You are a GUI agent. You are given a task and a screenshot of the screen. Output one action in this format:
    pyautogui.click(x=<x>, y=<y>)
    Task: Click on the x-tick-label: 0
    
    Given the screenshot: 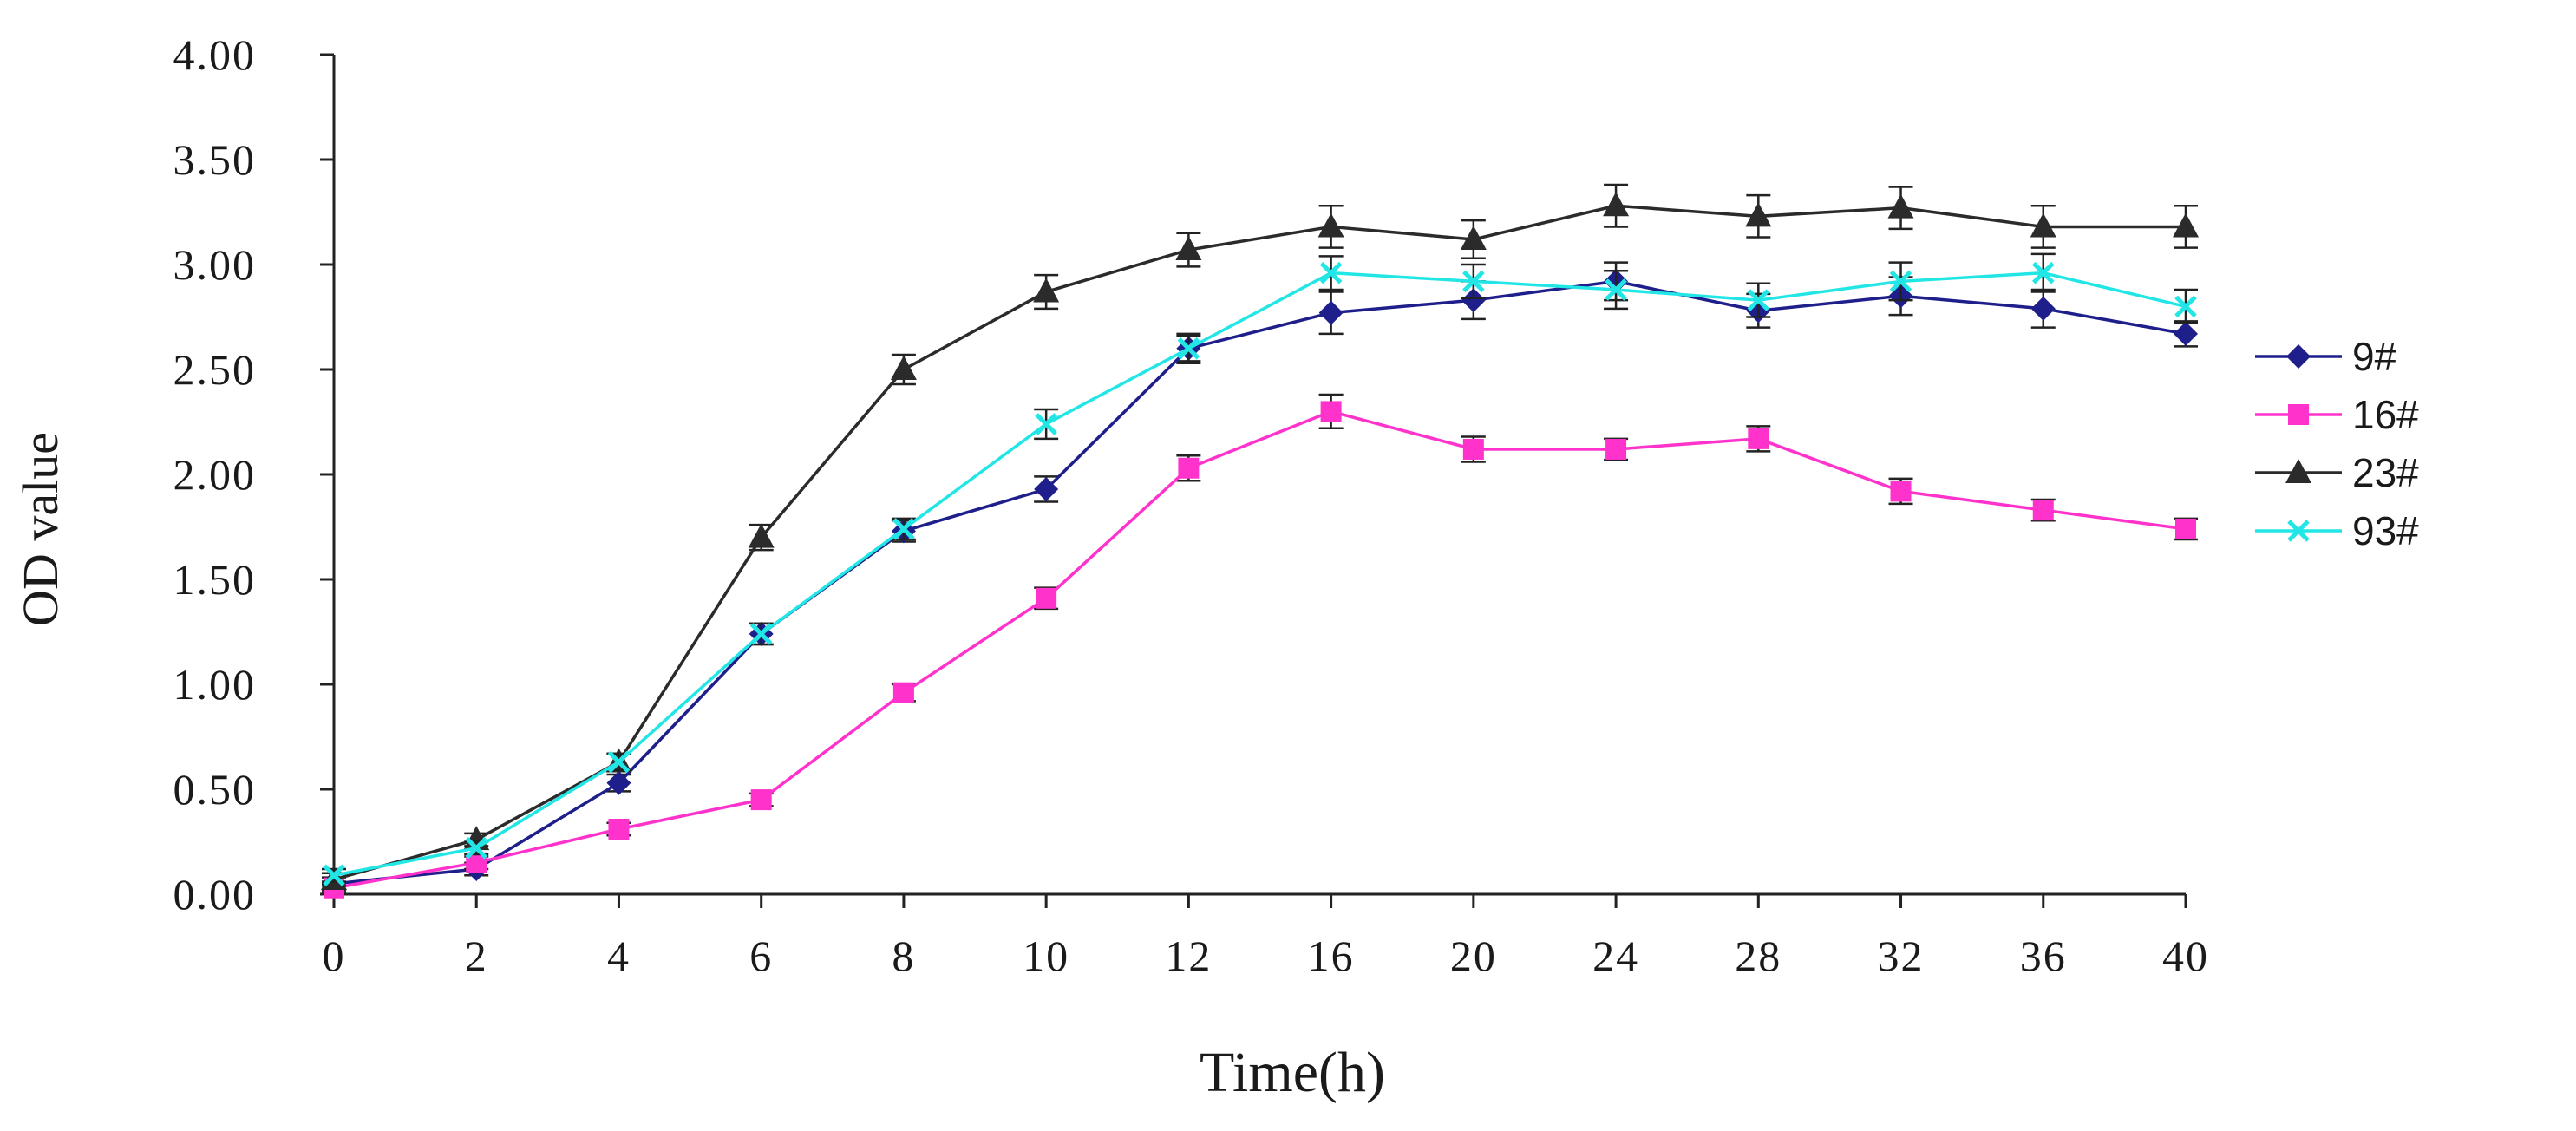 What is the action you would take?
    pyautogui.click(x=334, y=956)
    